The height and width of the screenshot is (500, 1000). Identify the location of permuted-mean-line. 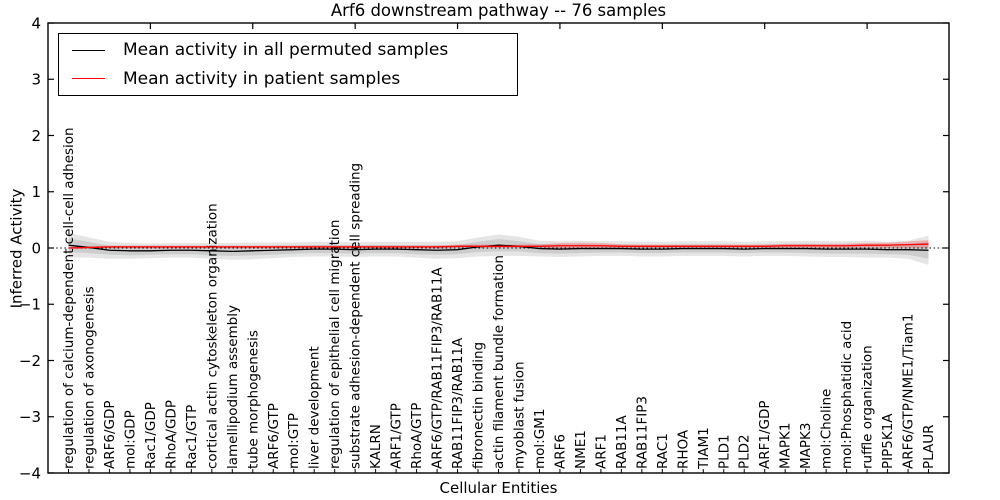
(498, 248).